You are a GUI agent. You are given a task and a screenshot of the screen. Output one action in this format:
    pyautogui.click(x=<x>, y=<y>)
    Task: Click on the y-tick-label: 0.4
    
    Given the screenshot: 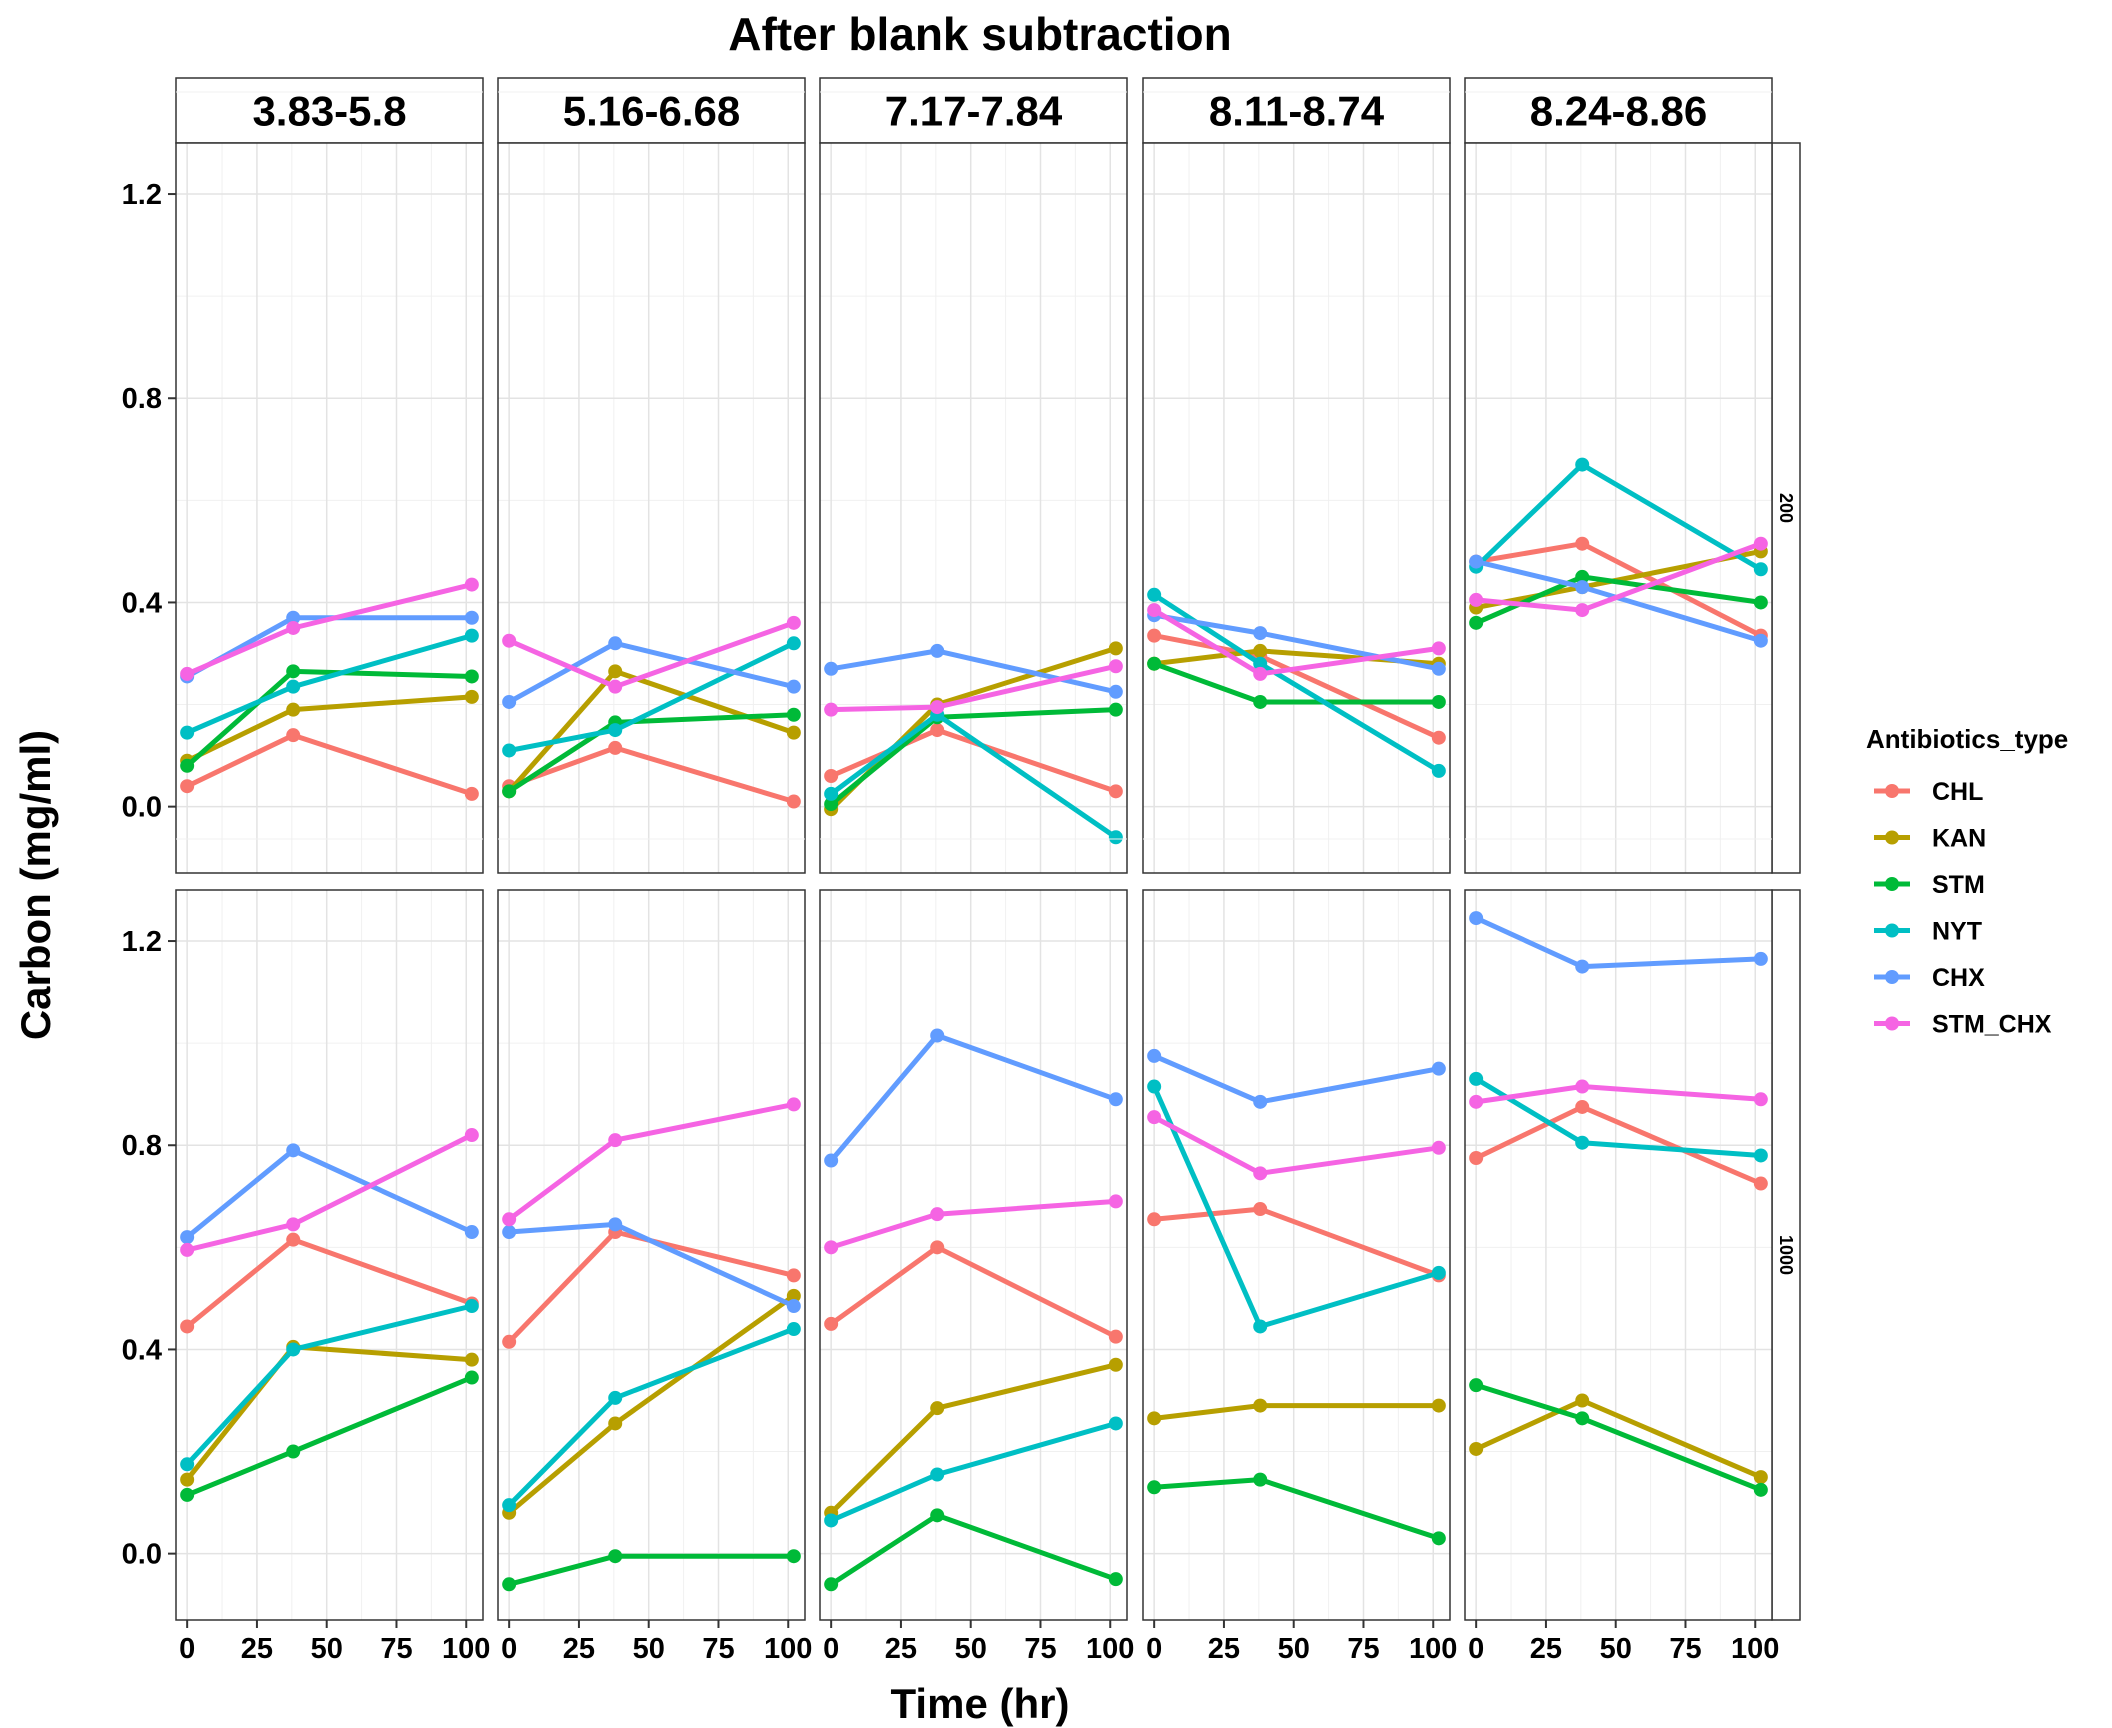 What is the action you would take?
    pyautogui.click(x=142, y=1350)
    